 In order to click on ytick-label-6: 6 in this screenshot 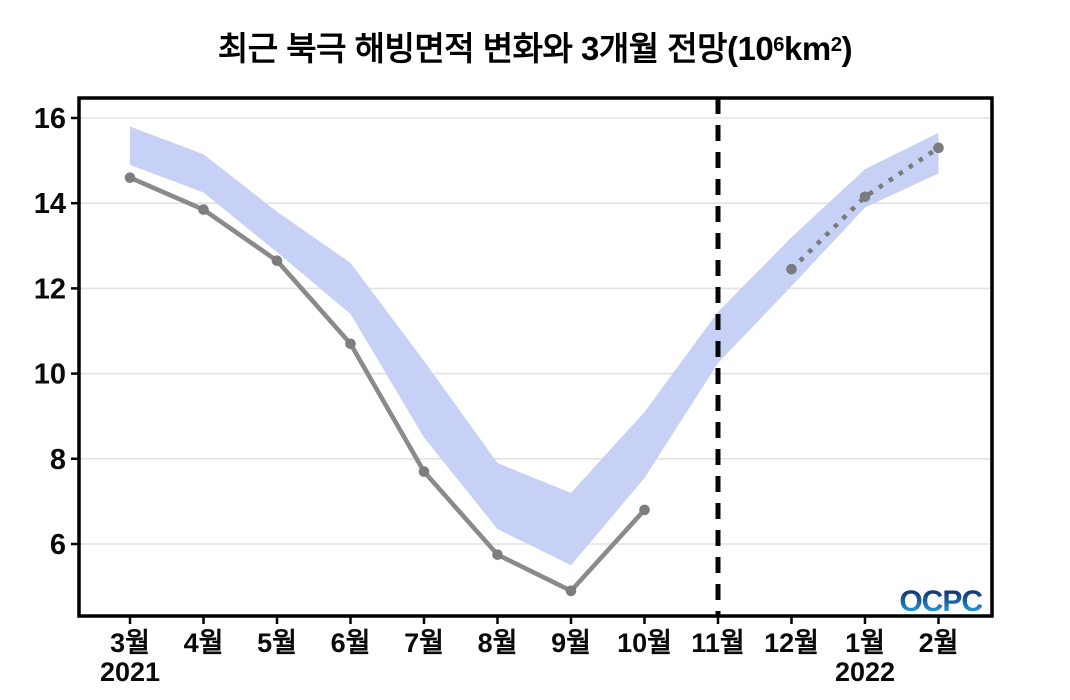, I will do `click(58, 545)`.